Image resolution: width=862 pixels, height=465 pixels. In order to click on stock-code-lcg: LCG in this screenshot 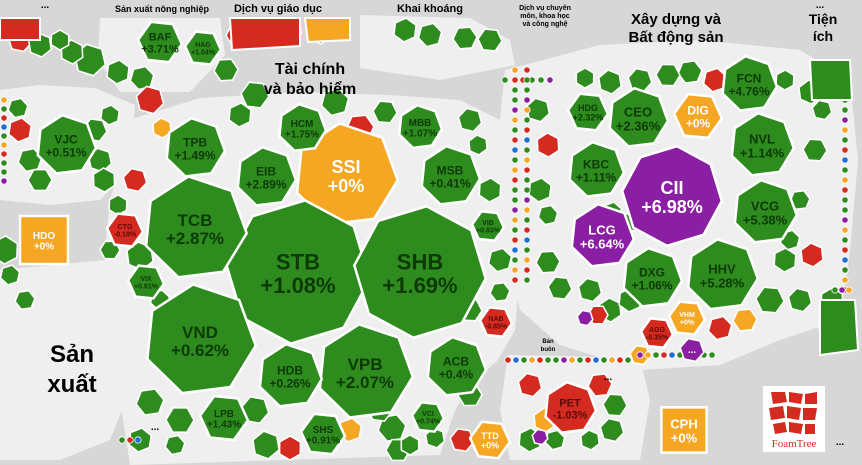, I will do `click(601, 229)`.